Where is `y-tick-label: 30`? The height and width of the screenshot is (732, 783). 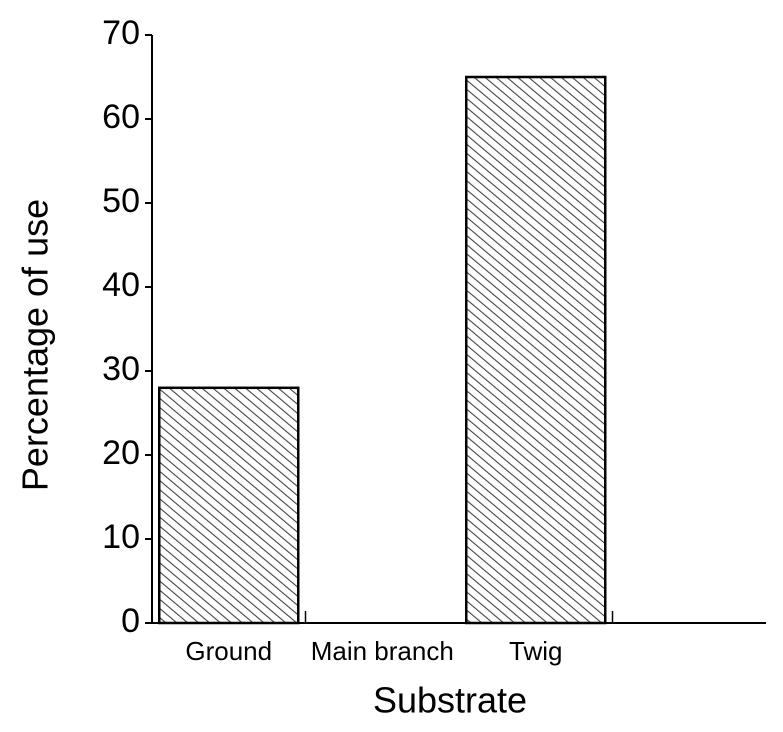
y-tick-label: 30 is located at coordinates (121, 369).